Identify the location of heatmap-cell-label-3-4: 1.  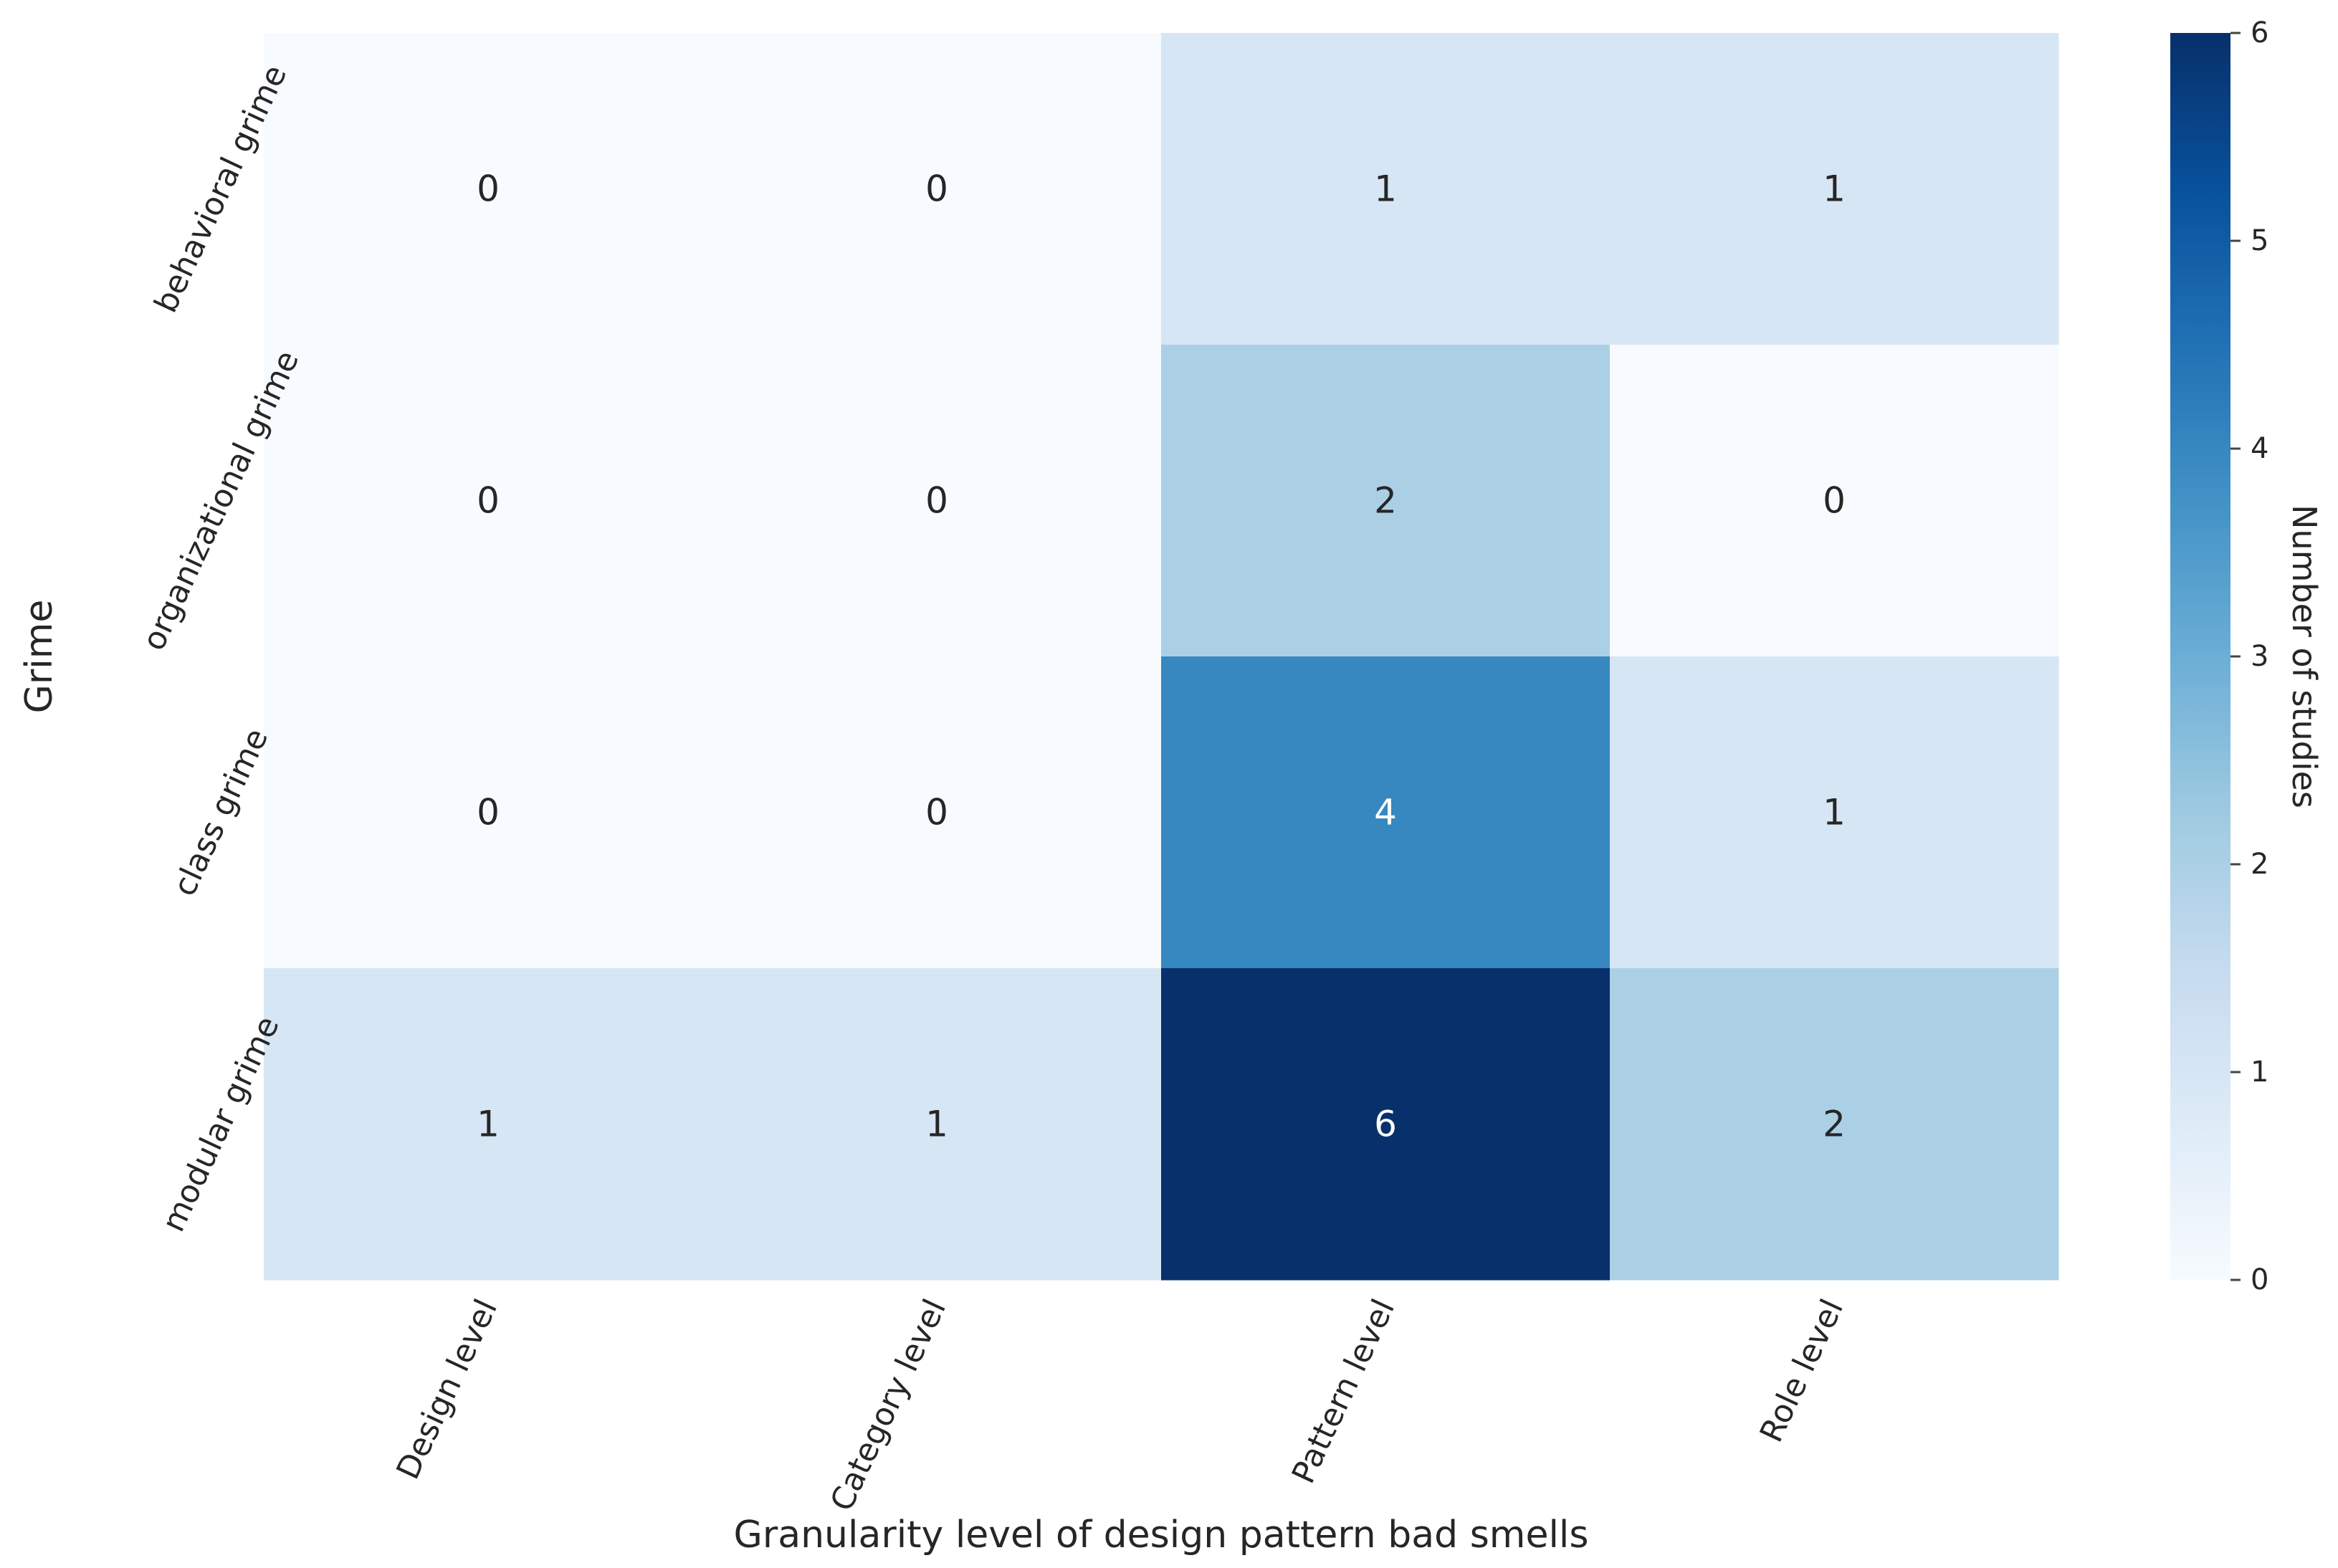
(1835, 812).